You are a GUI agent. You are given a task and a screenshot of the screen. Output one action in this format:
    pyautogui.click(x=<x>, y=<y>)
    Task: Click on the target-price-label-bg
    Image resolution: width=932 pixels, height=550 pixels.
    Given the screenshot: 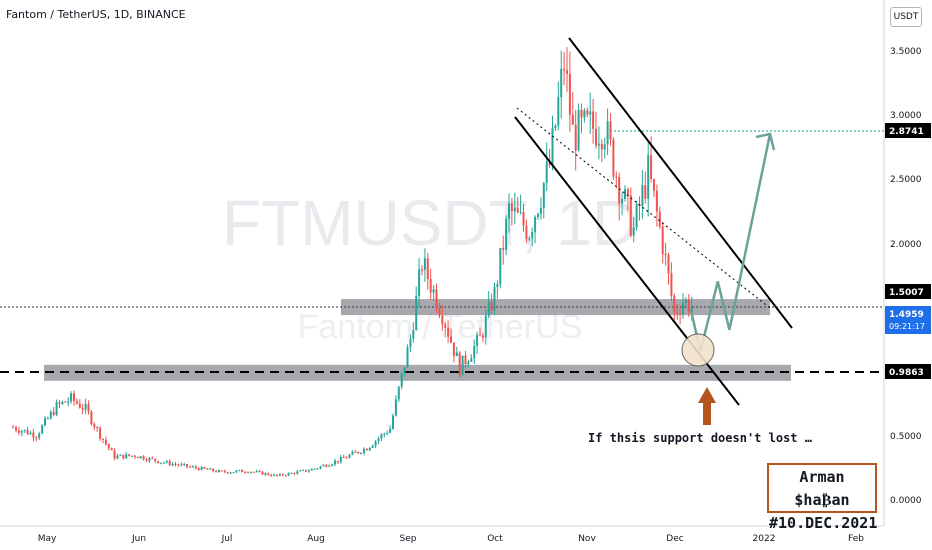 What is the action you would take?
    pyautogui.click(x=908, y=130)
    